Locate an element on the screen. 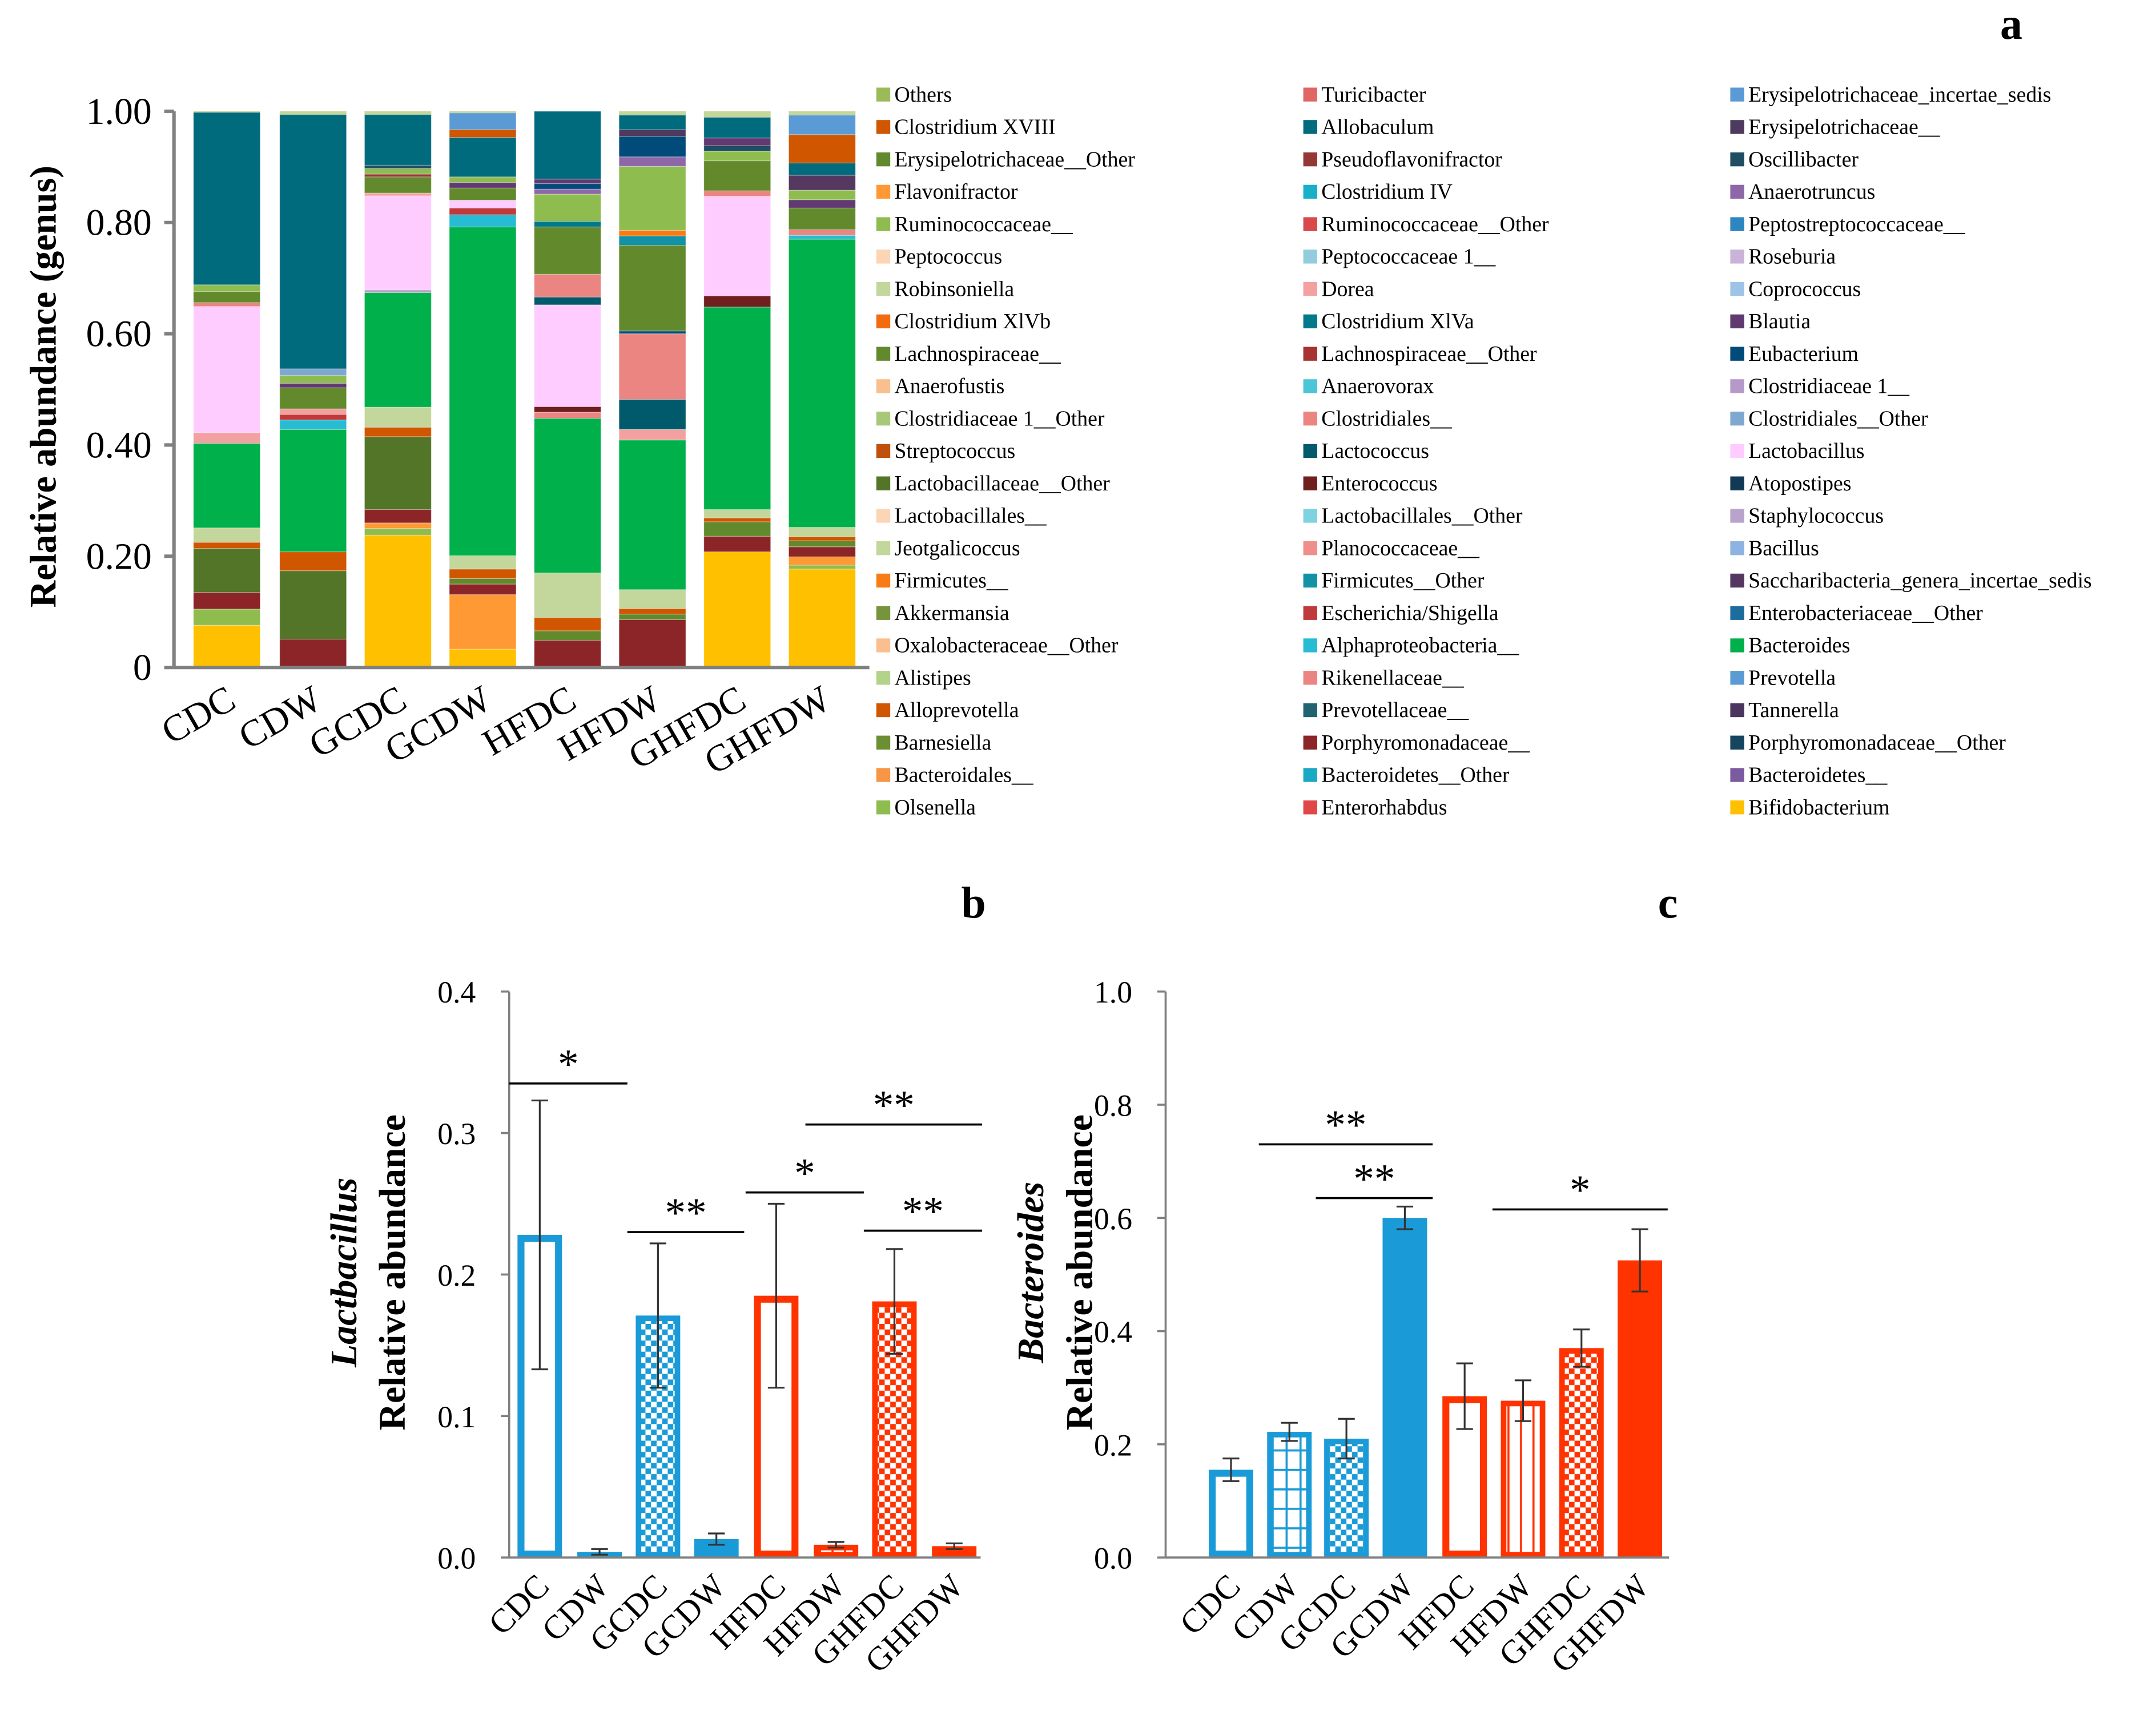 The image size is (2156, 1723). legend-item: Streptococcus is located at coordinates (945, 451).